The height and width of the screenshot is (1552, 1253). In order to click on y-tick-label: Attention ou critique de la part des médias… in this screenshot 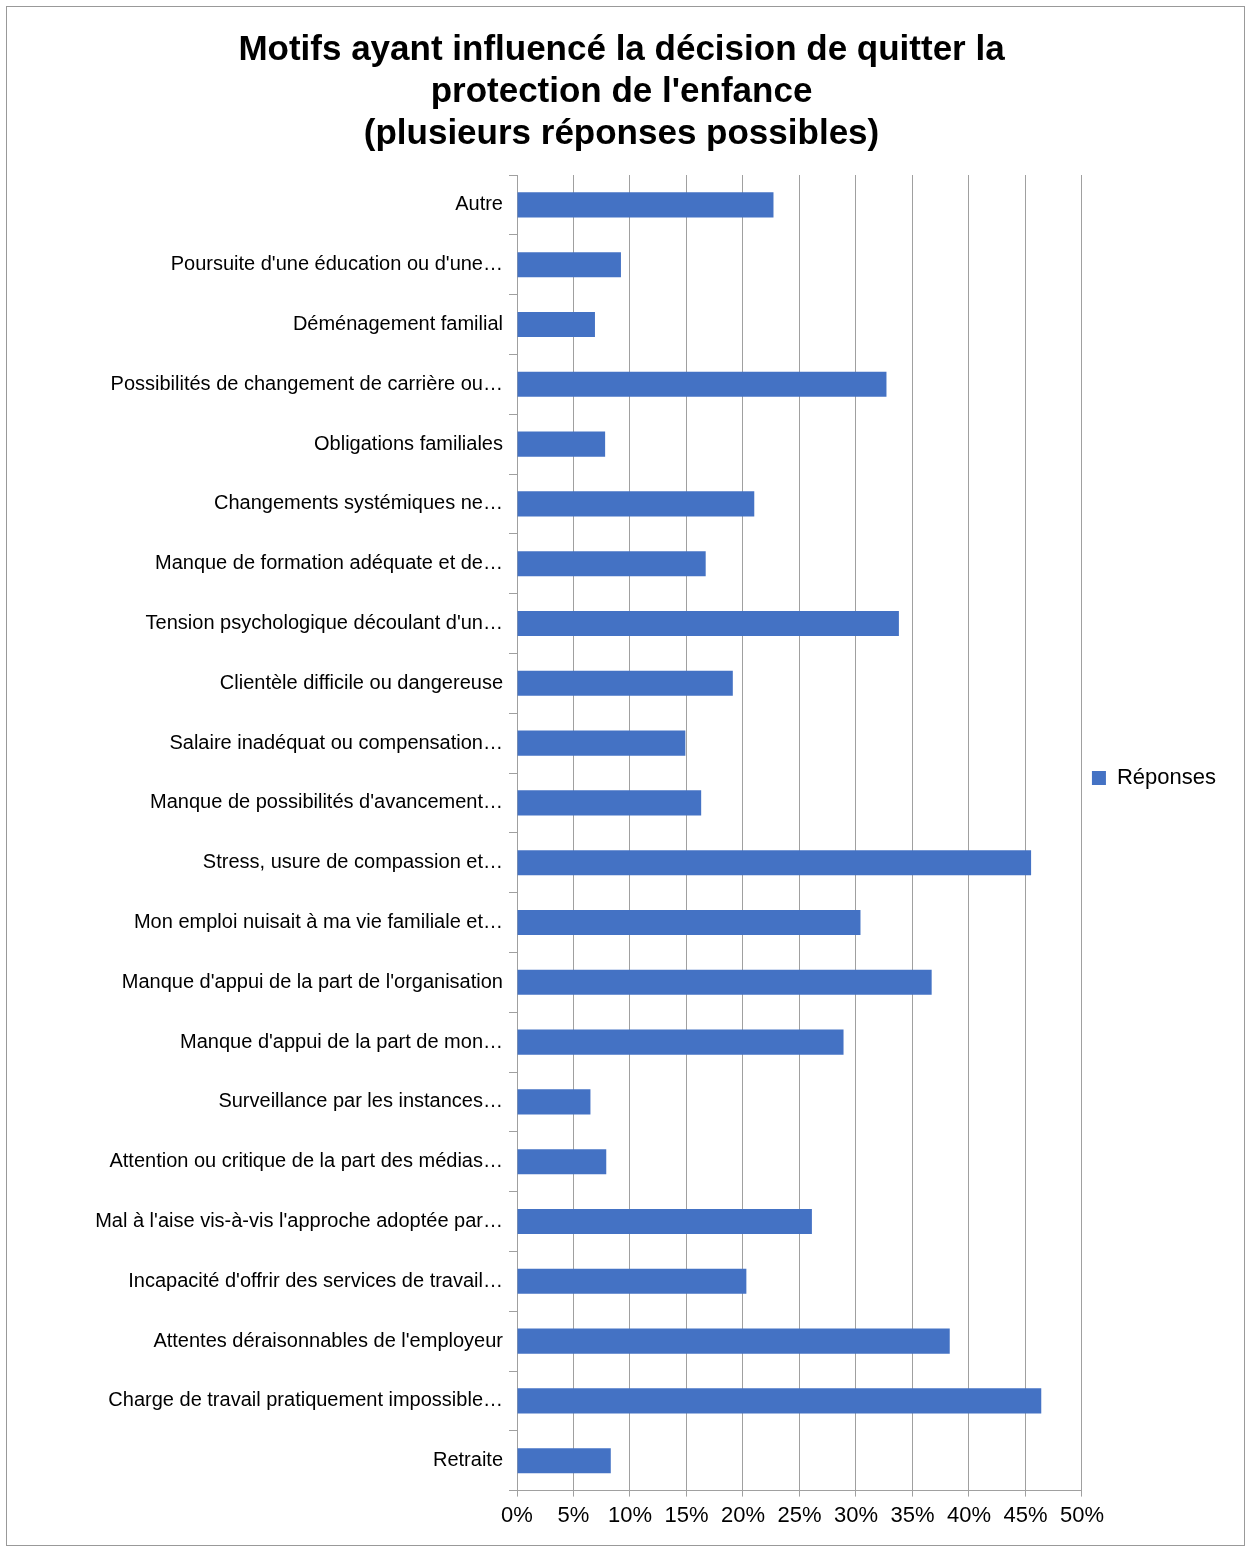, I will do `click(306, 1160)`.